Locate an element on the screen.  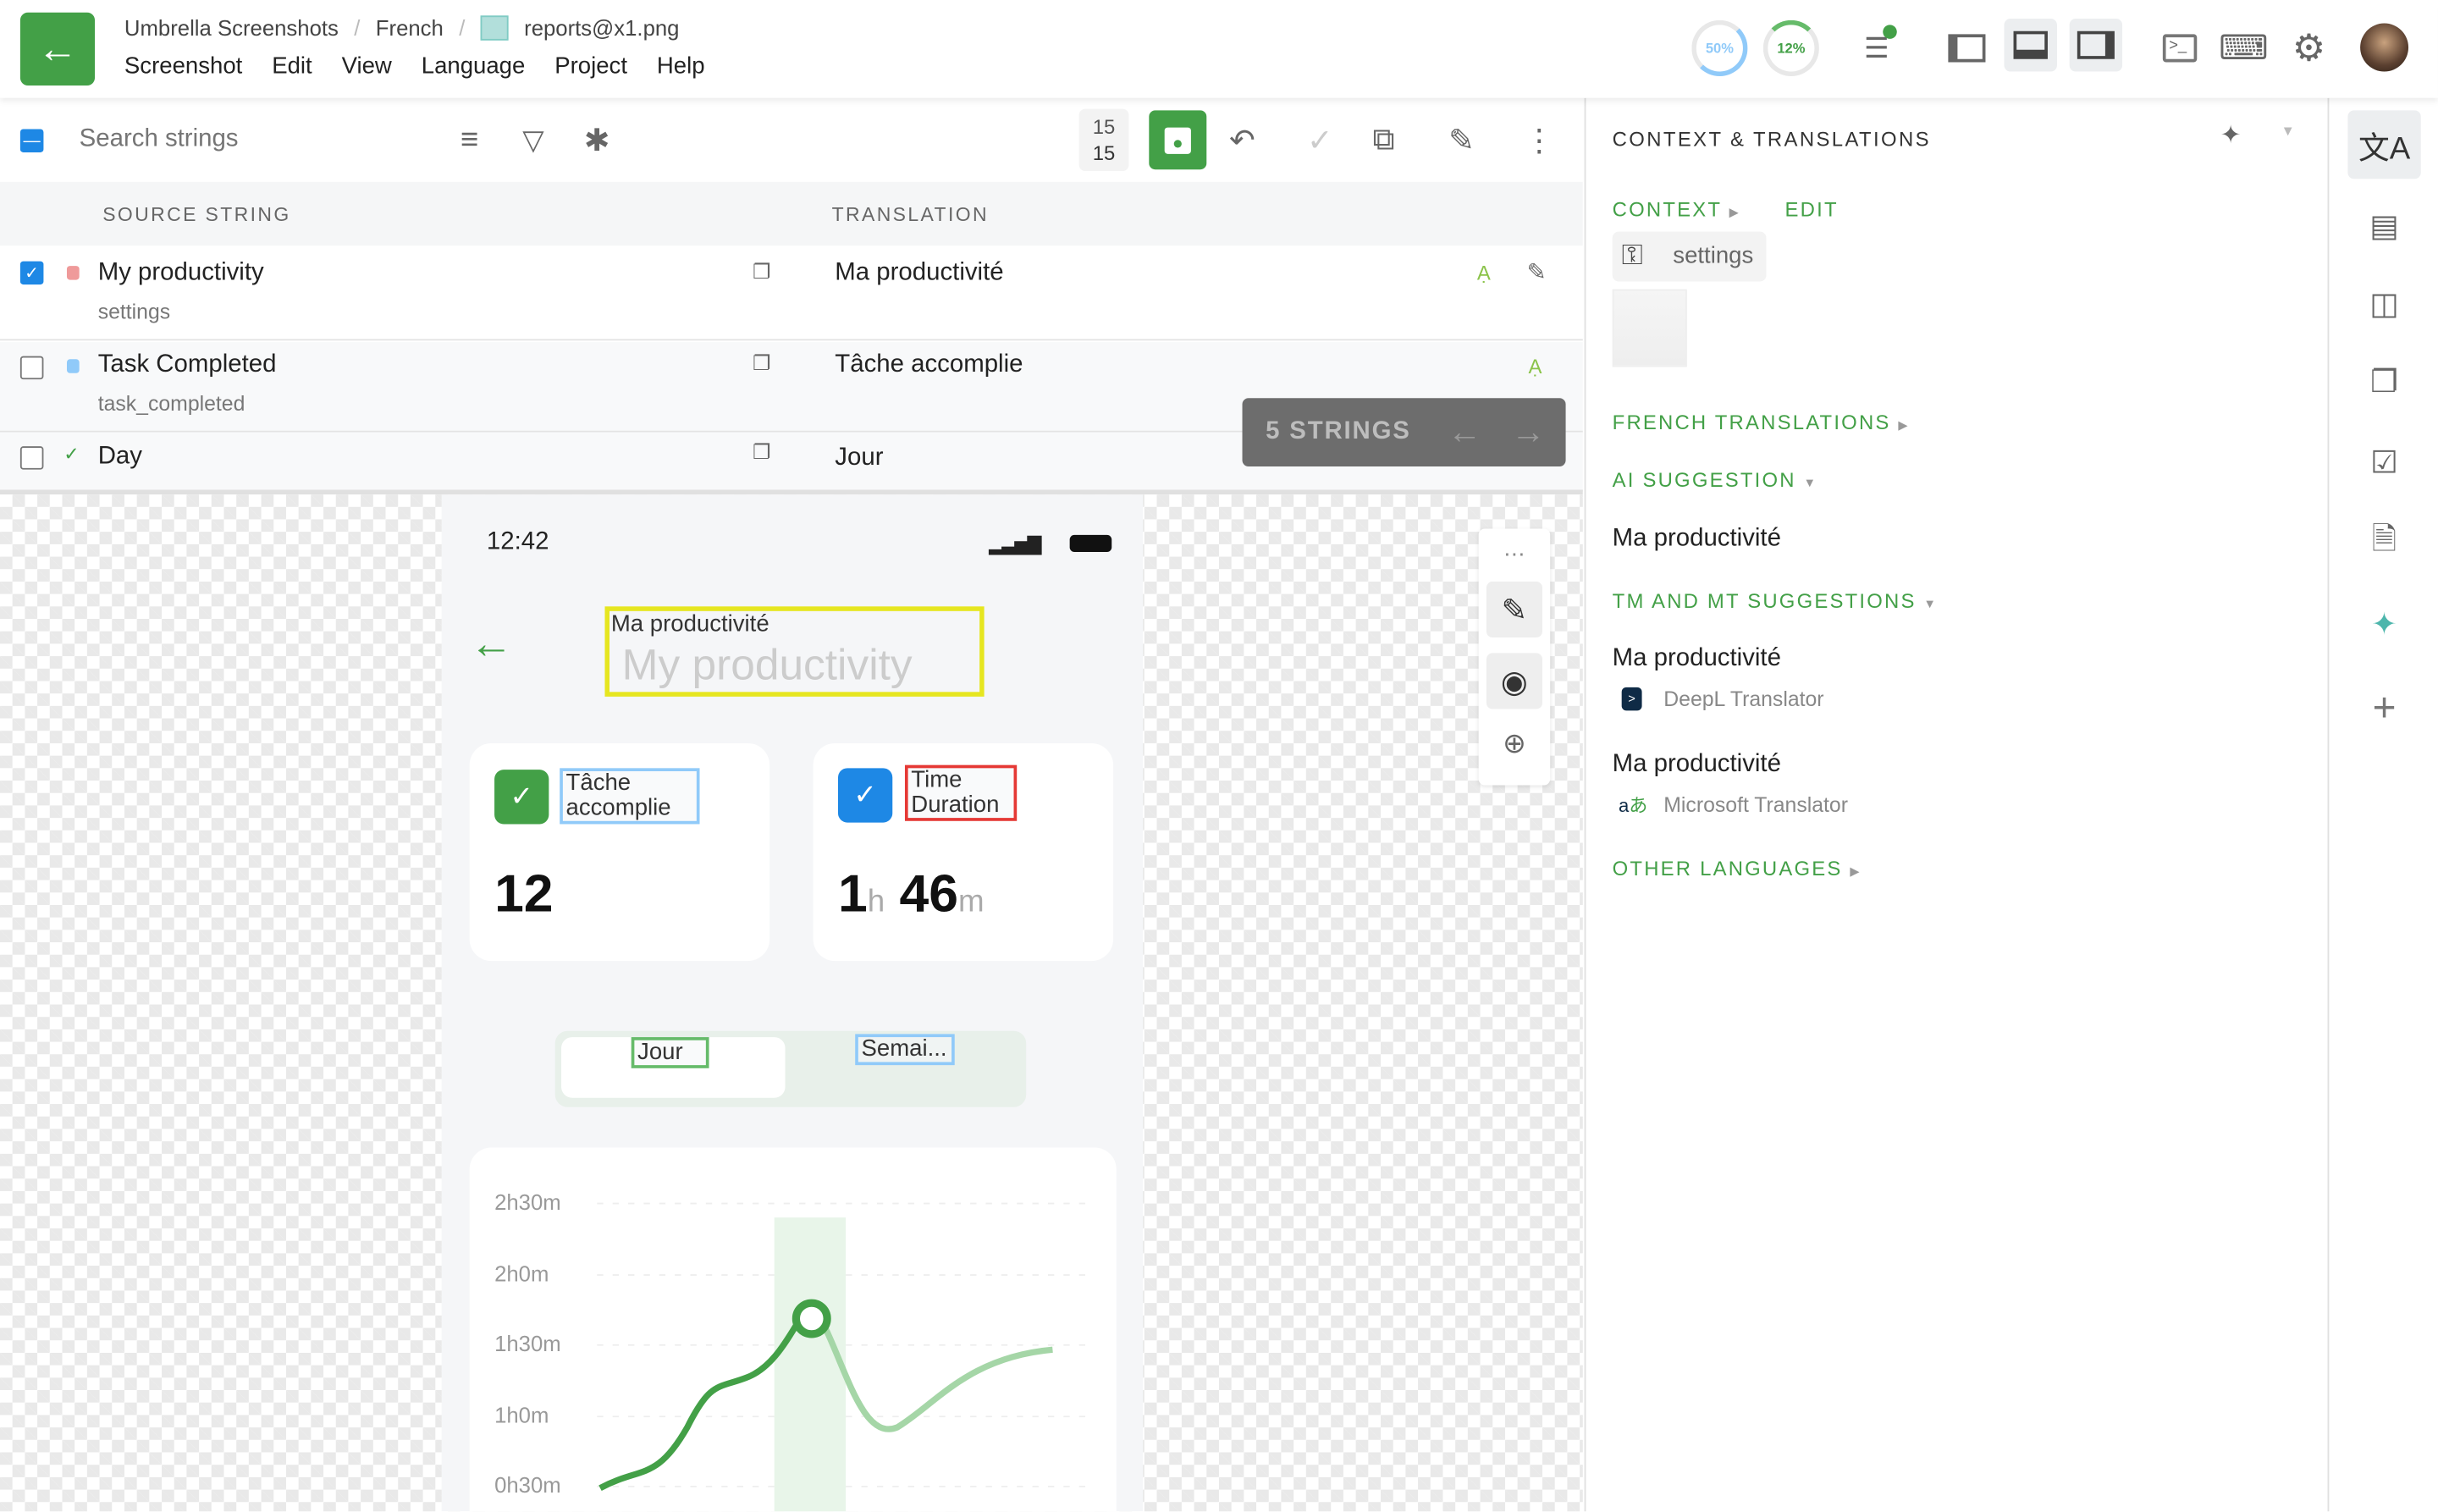
save-button is located at coordinates (1178, 140).